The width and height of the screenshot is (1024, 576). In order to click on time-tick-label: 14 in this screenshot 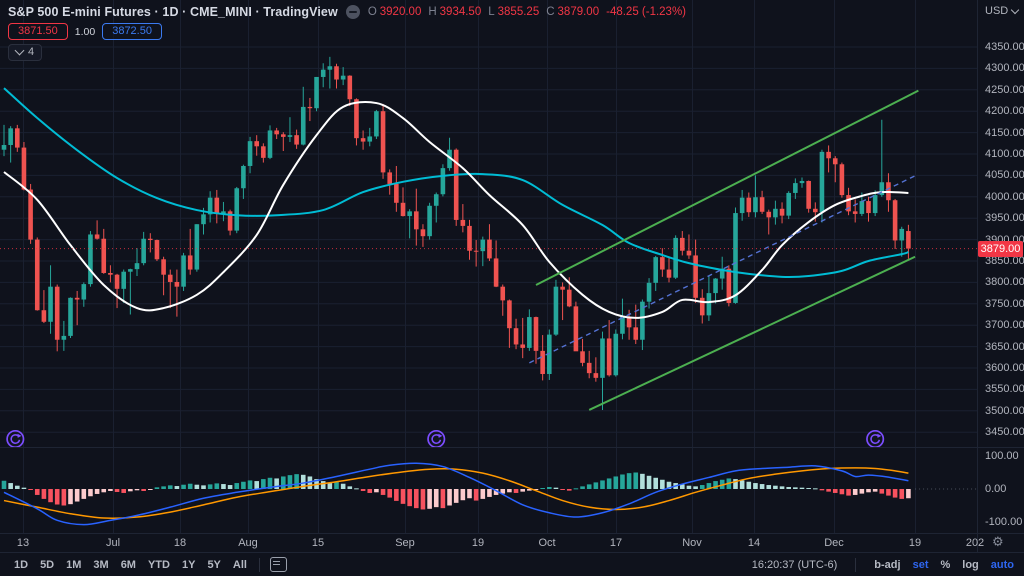, I will do `click(754, 543)`.